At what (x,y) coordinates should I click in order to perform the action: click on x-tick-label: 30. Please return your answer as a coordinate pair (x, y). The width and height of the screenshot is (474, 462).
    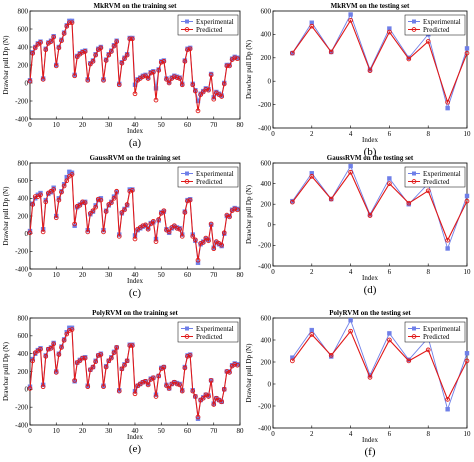
    Looking at the image, I should click on (109, 125).